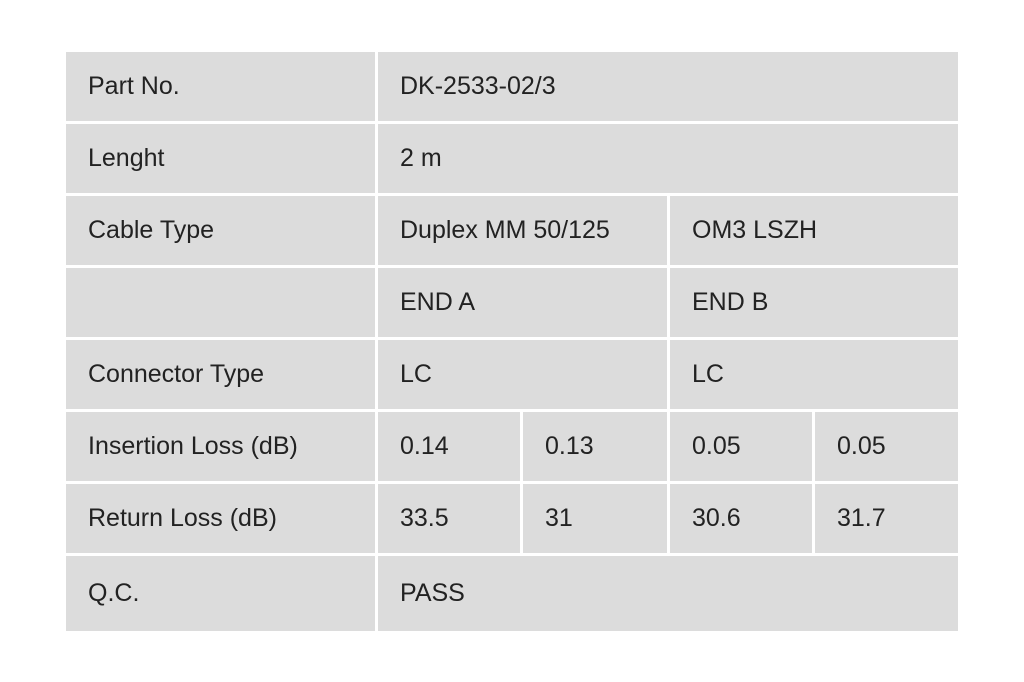  What do you see at coordinates (449, 446) in the screenshot?
I see `cell: 0.14` at bounding box center [449, 446].